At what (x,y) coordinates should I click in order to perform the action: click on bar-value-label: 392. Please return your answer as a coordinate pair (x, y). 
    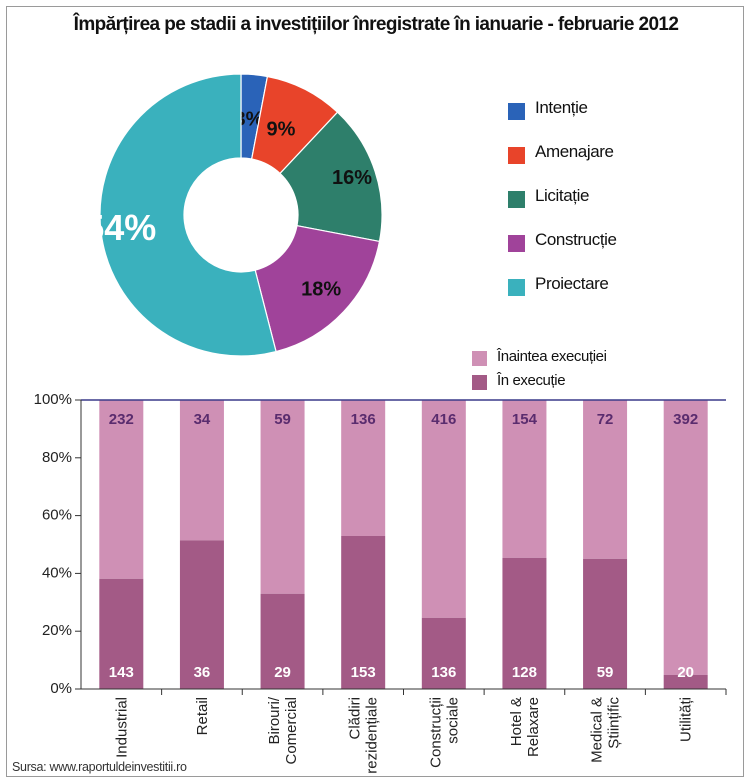
    Looking at the image, I should click on (685, 419).